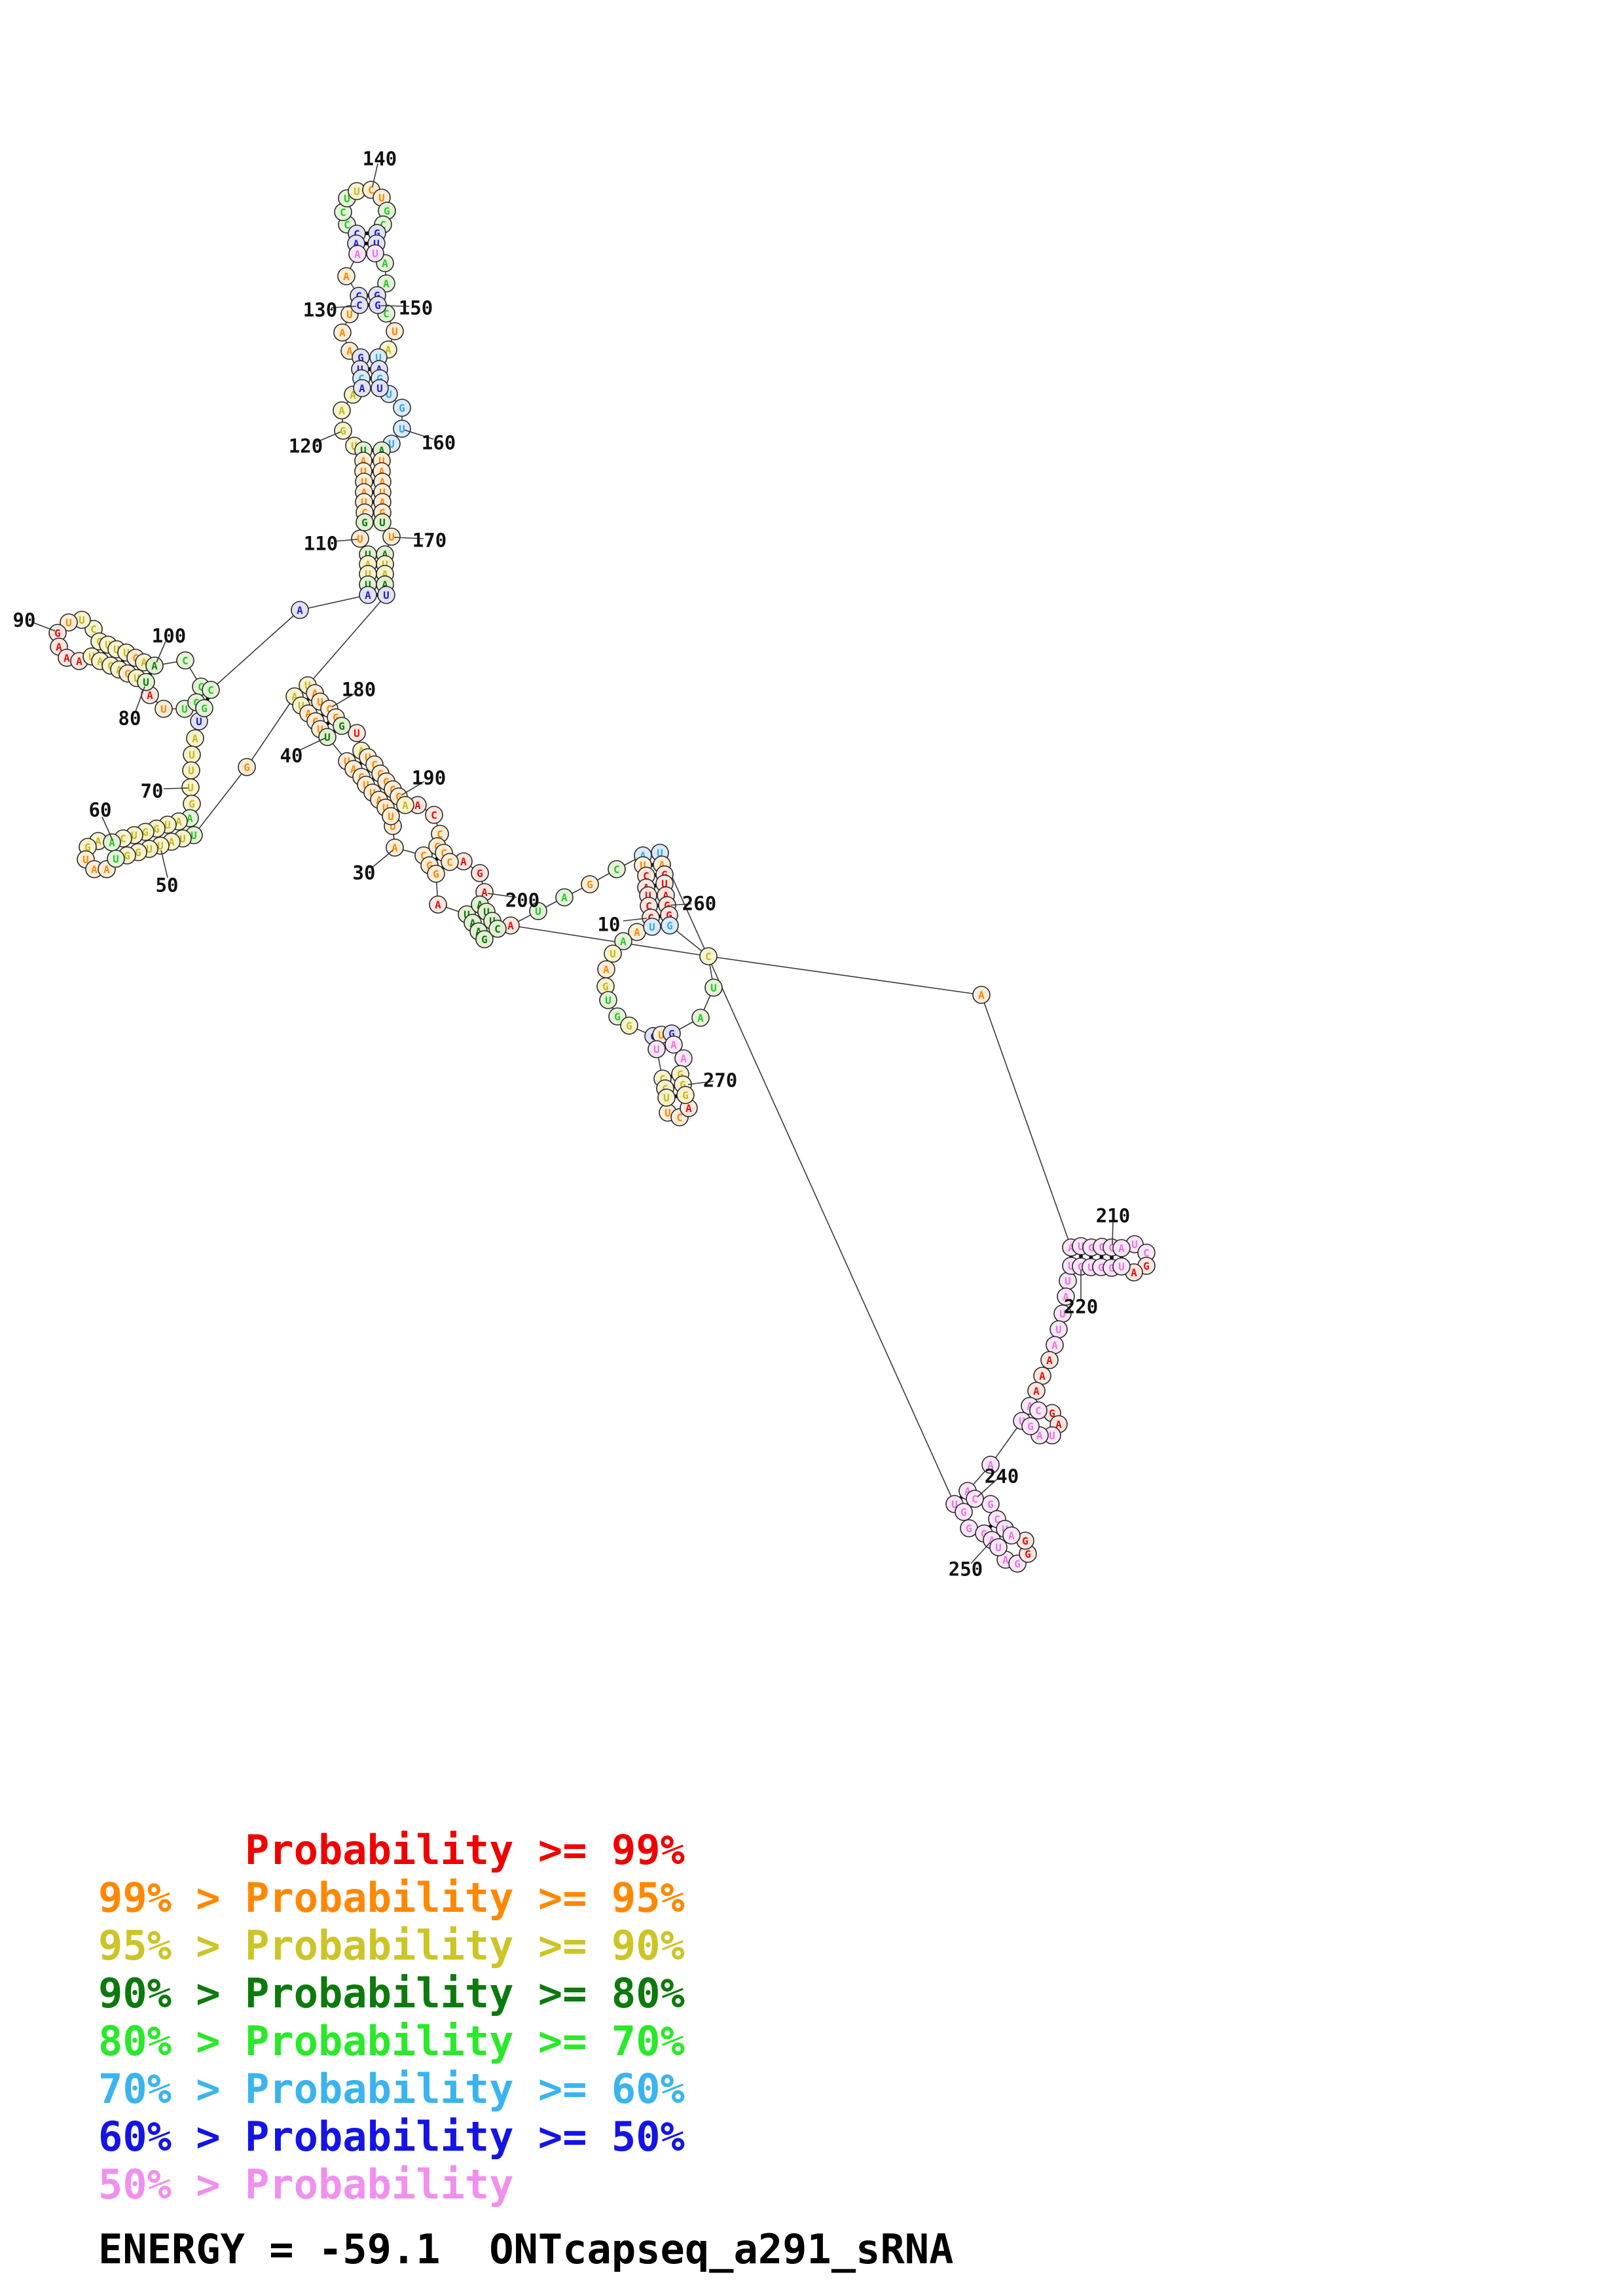 Image resolution: width=1623 pixels, height=2296 pixels. I want to click on legend-line: 99% > Probability >= 95%, so click(391, 1898).